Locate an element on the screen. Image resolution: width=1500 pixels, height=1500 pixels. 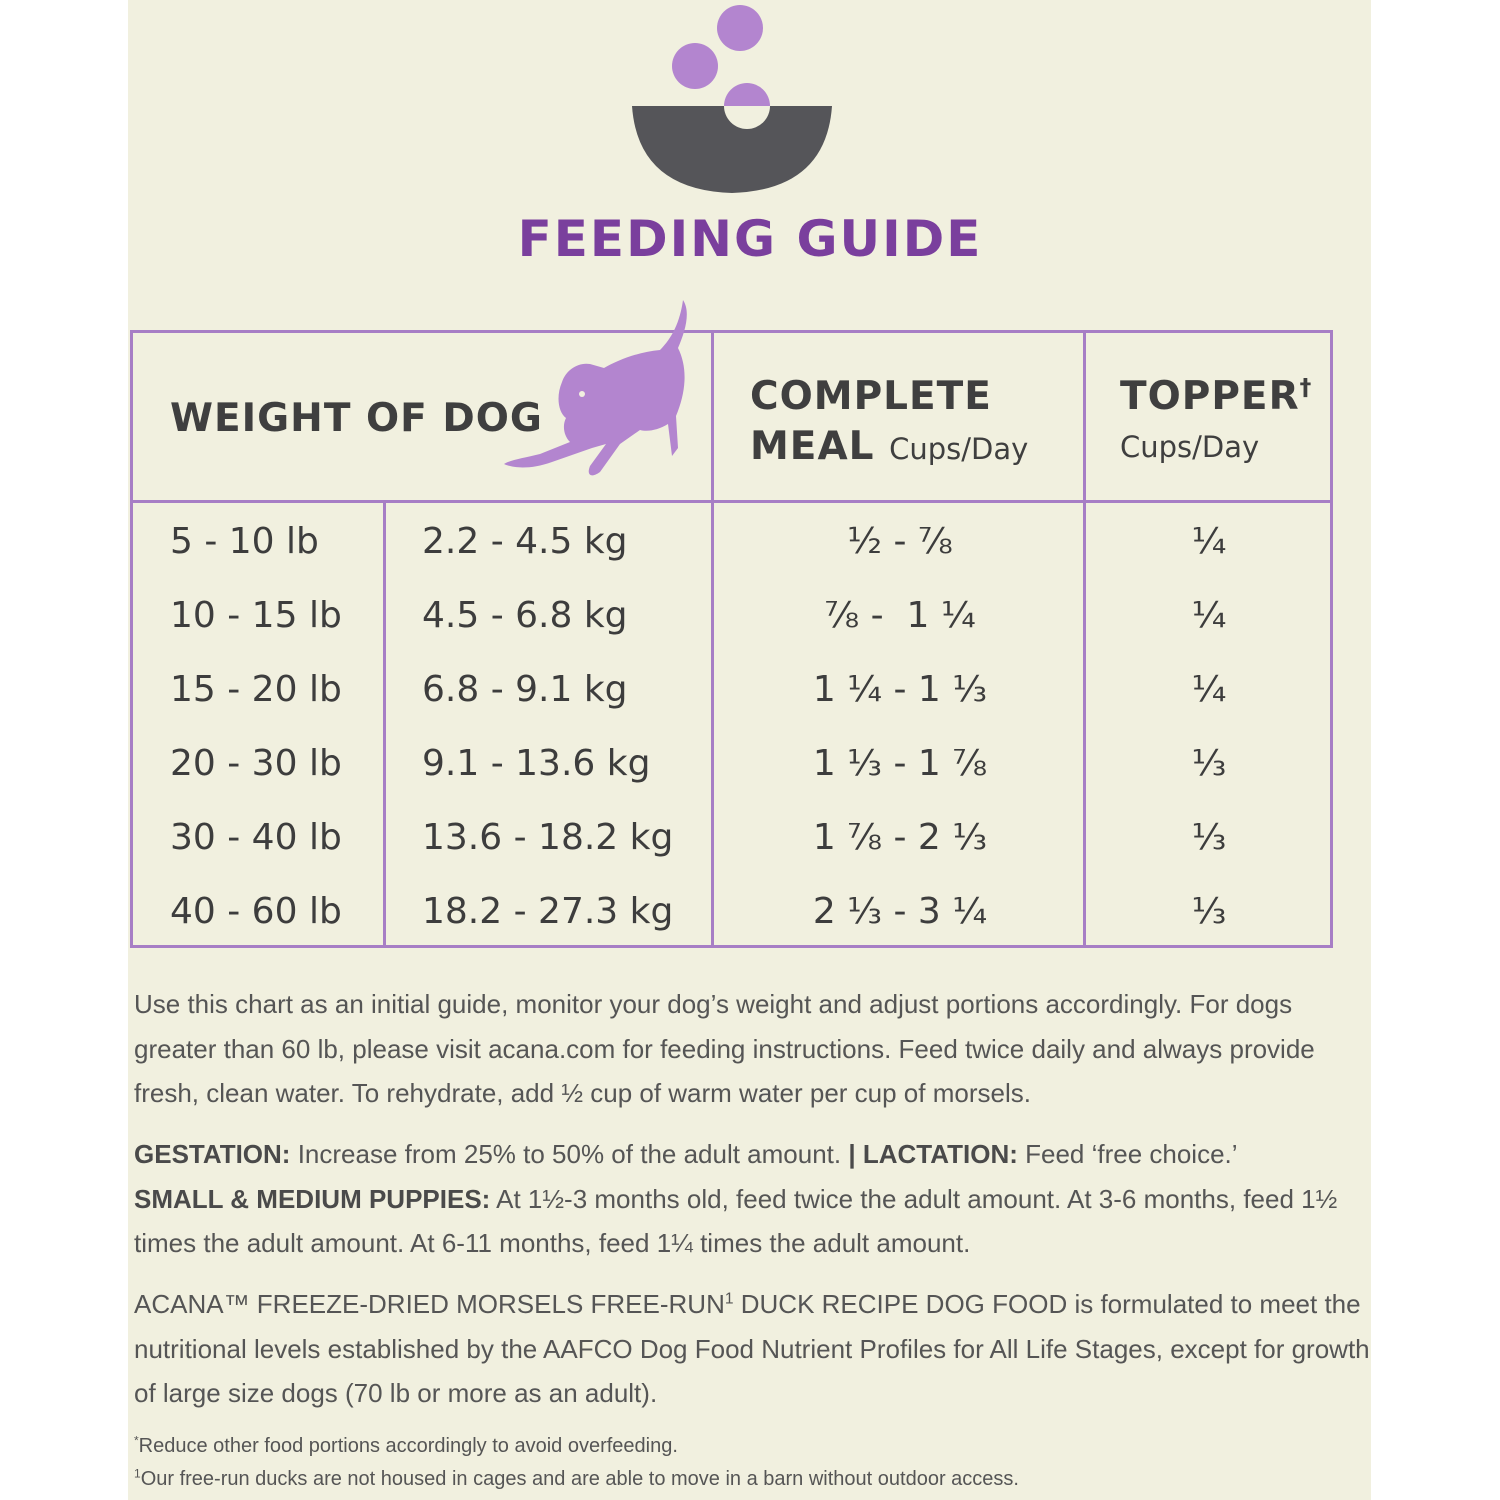
weight-lb: 30 - 40 lb is located at coordinates (256, 837).